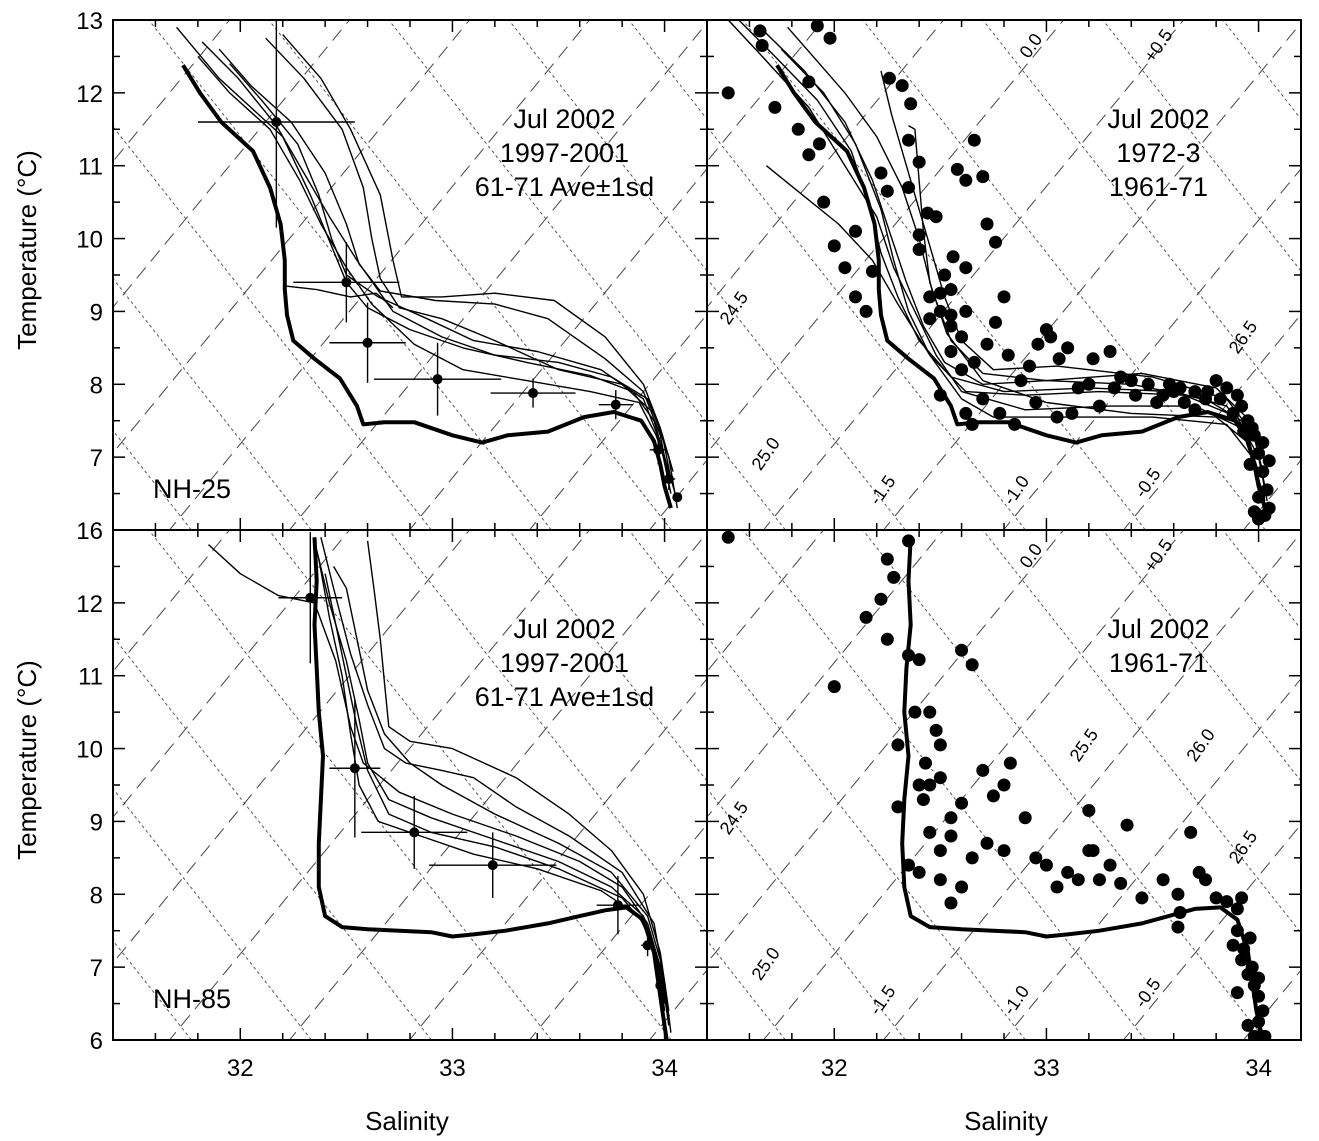  What do you see at coordinates (1158, 663) in the screenshot?
I see `panel-annotation-line: 1961-71` at bounding box center [1158, 663].